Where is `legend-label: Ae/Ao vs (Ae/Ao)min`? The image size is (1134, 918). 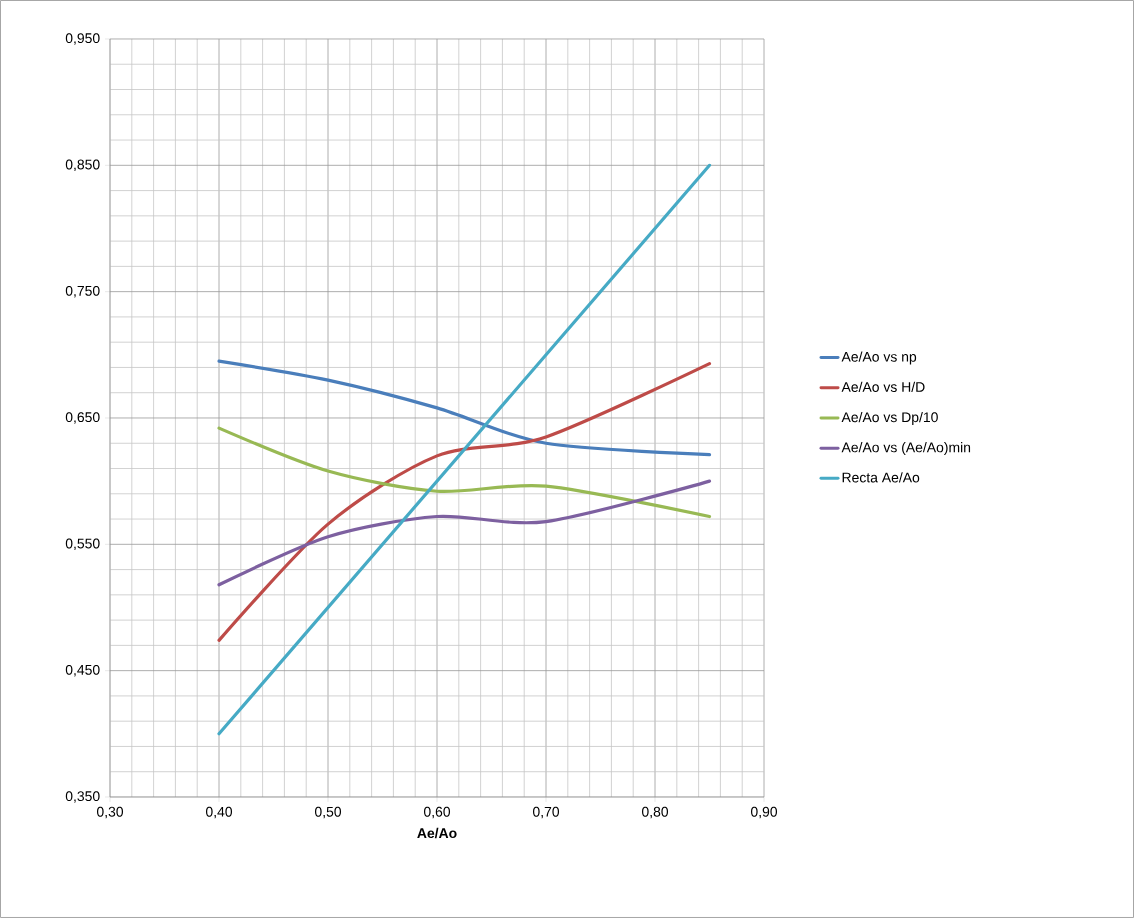 legend-label: Ae/Ao vs (Ae/Ao)min is located at coordinates (906, 449).